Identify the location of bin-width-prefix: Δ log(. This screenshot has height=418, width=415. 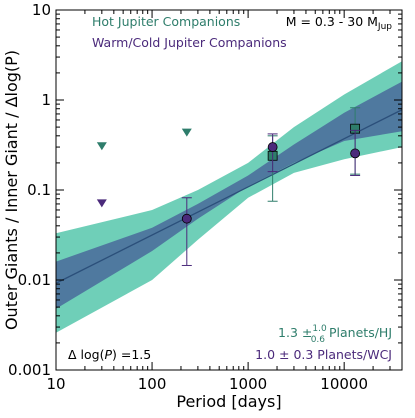
(86, 354).